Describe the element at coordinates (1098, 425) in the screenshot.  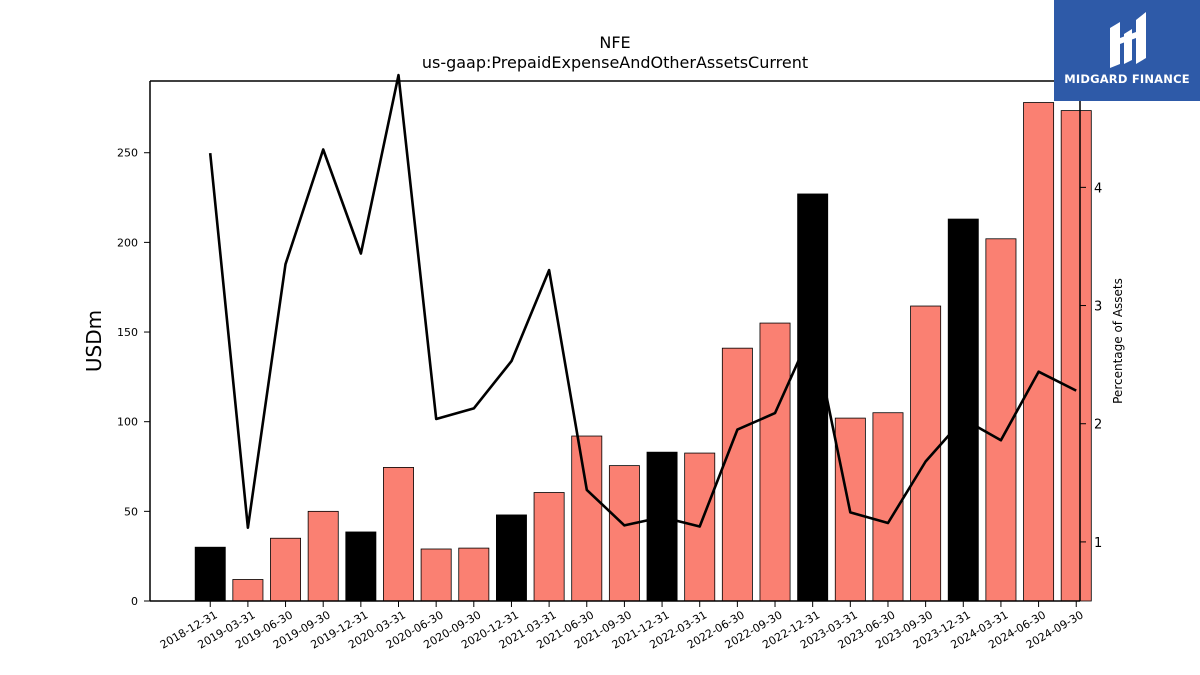
I see `y2-tick-label: 2` at that location.